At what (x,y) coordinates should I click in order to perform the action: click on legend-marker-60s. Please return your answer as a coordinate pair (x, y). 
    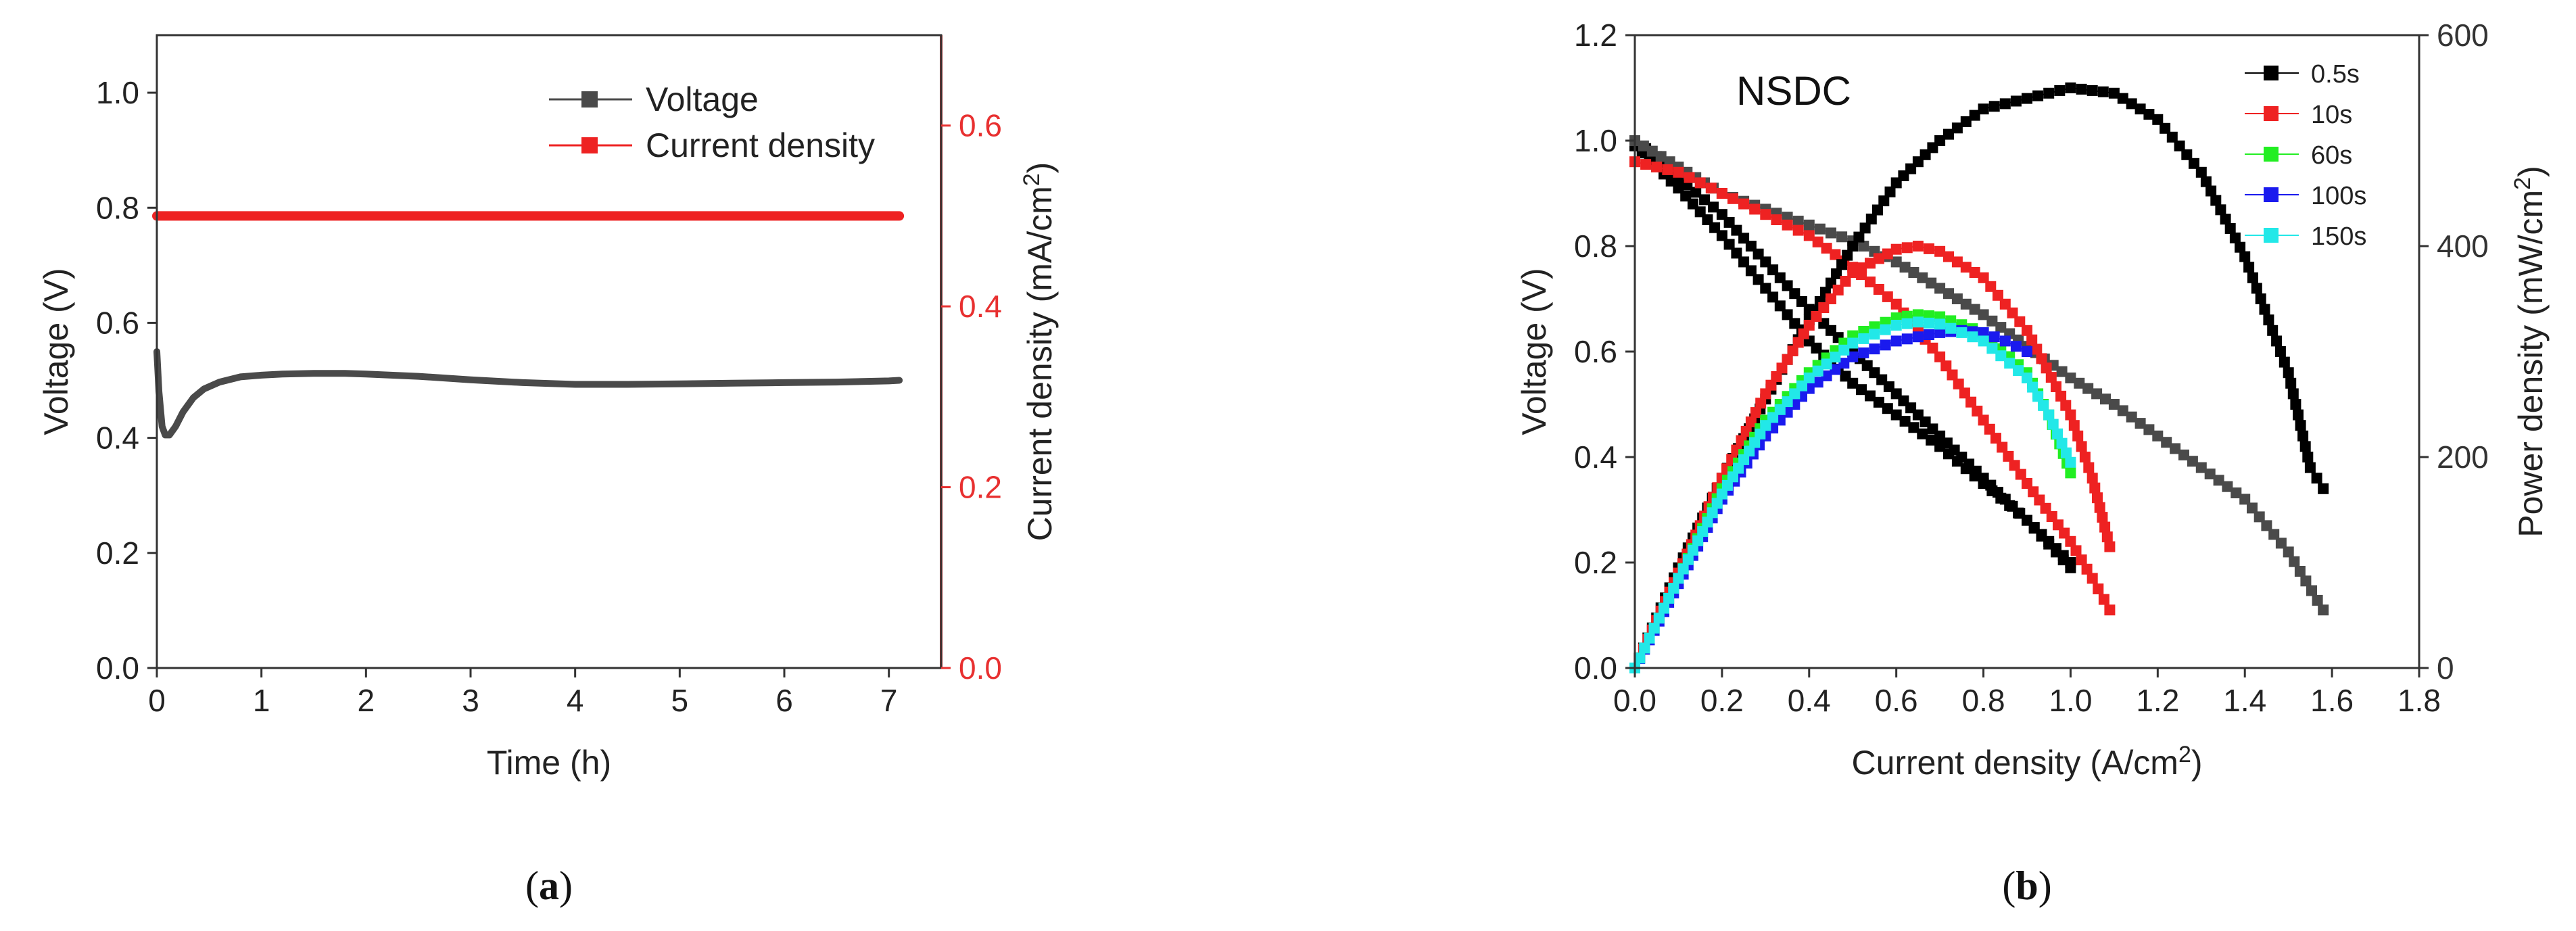
    Looking at the image, I should click on (2271, 154).